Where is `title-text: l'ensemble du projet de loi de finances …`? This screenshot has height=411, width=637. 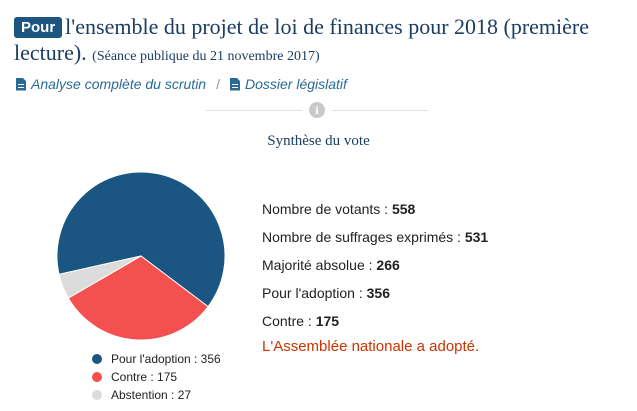
title-text: l'ensemble du projet de loi de finances … is located at coordinates (302, 39).